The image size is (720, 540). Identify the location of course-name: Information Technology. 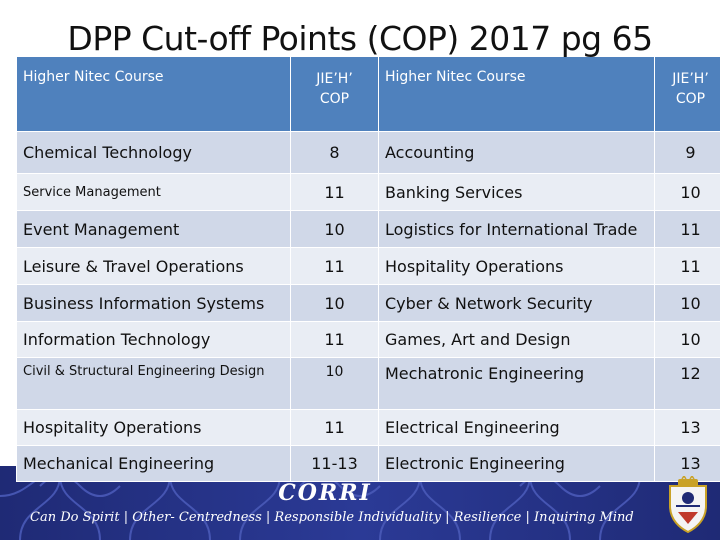
(153, 339).